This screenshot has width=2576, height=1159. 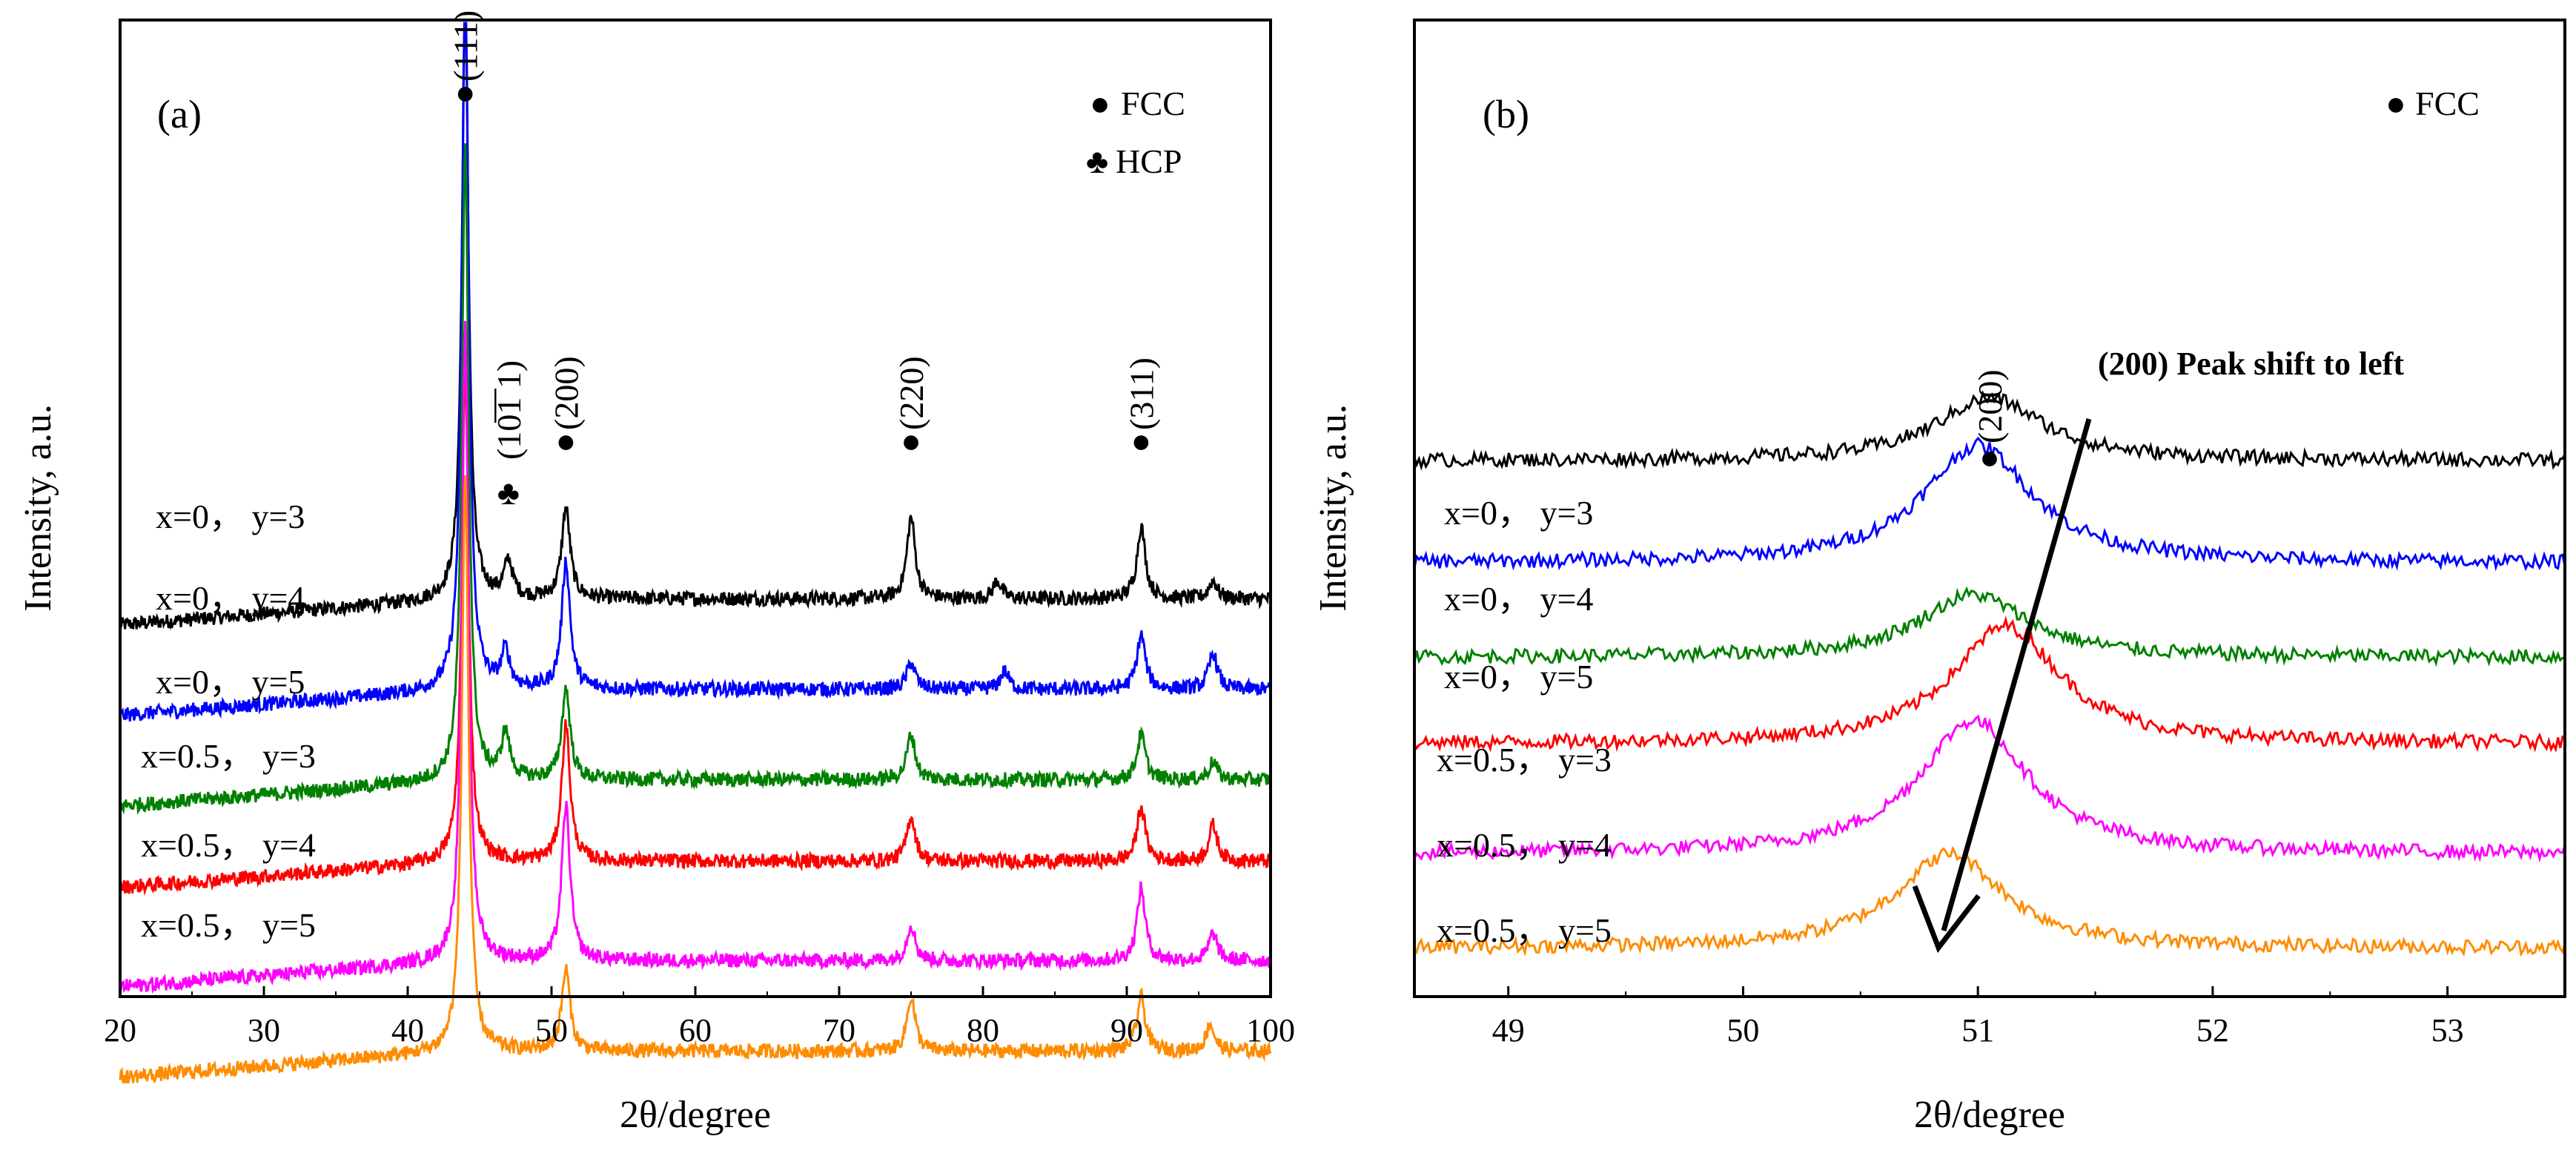 I want to click on peak-shift-annotation: (200) Peak shift to left, so click(x=2251, y=364).